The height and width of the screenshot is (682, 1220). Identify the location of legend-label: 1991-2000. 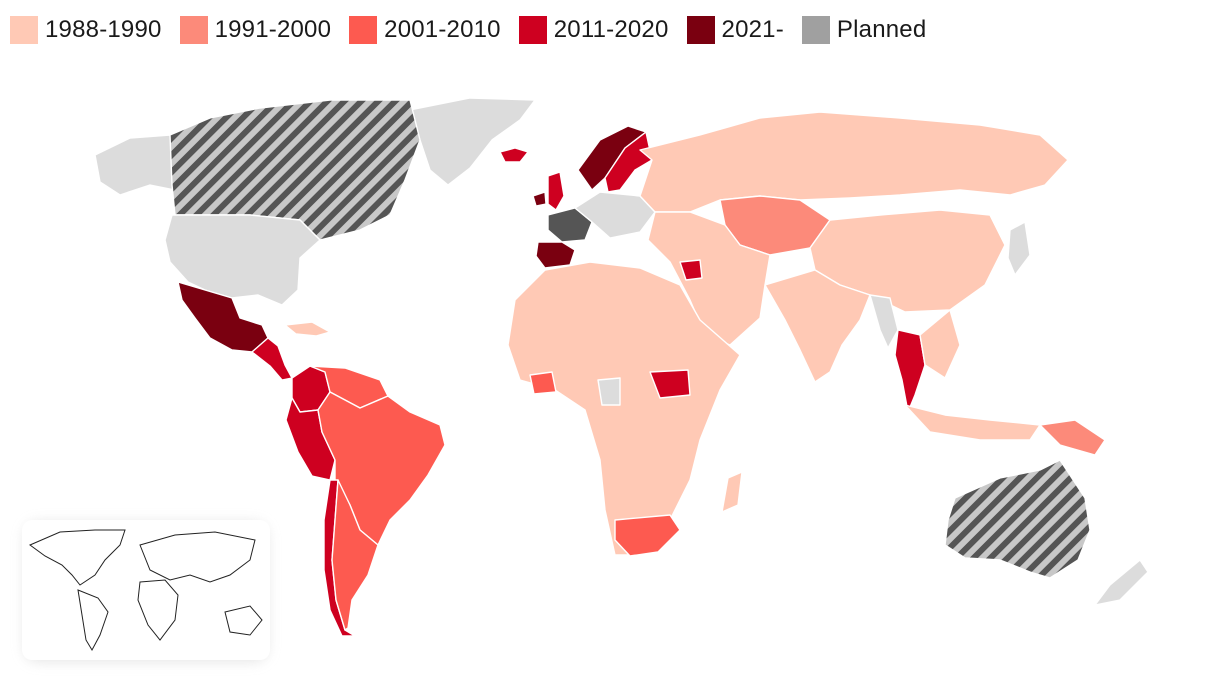
(273, 29).